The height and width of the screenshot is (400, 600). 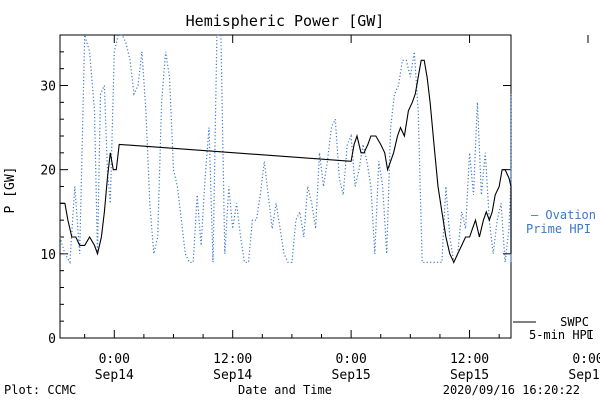 I want to click on y-axis-label: P [GW], so click(x=10, y=190).